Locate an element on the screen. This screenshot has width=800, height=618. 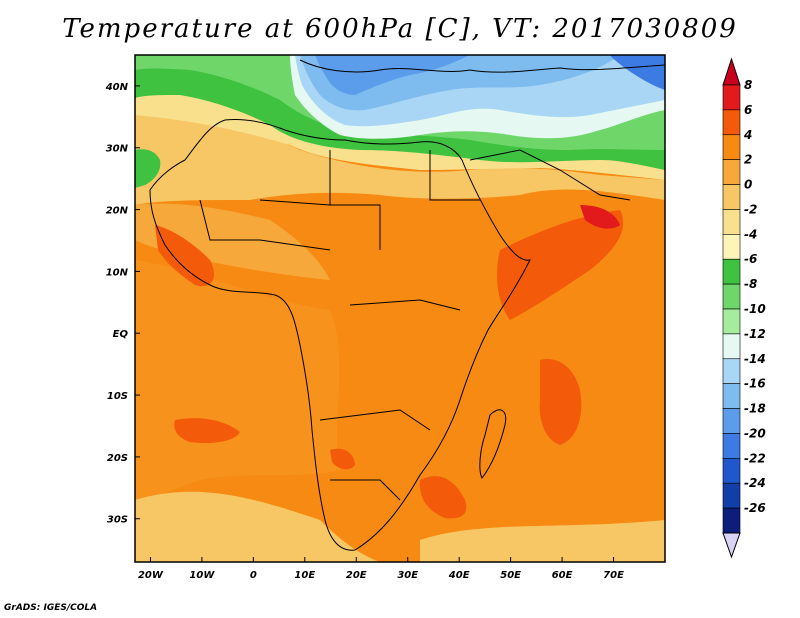
colorbar-under-triangle is located at coordinates (731, 545).